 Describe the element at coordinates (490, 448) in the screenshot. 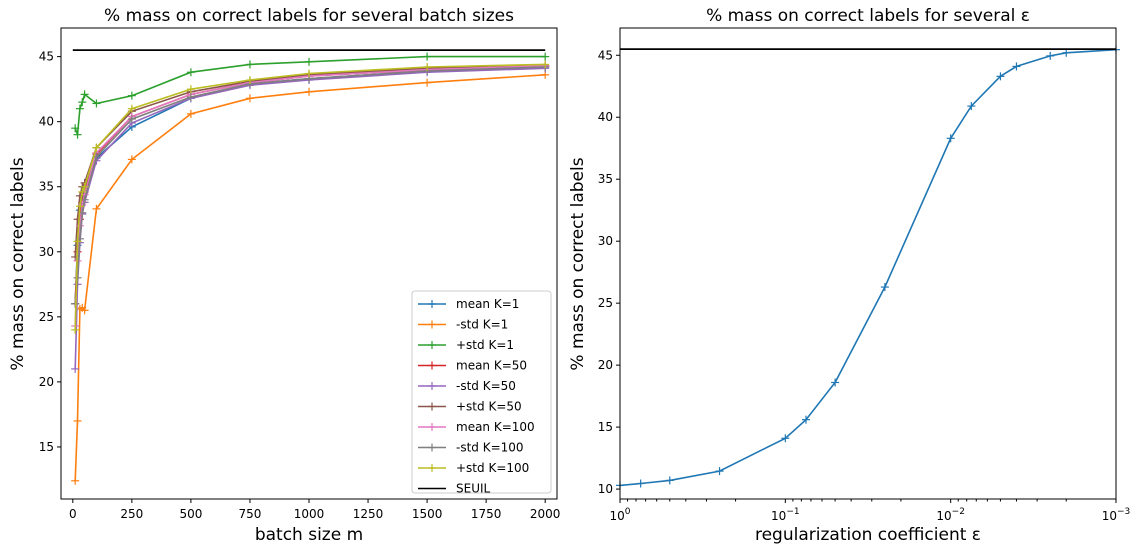

I see `legend-label: -std K=100` at that location.